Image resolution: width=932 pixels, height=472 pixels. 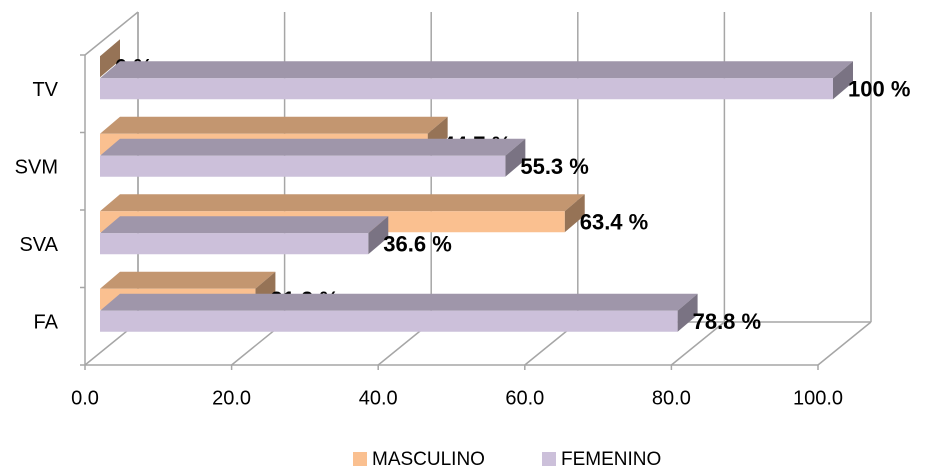 What do you see at coordinates (524, 398) in the screenshot?
I see `x-tick-label: 60.0` at bounding box center [524, 398].